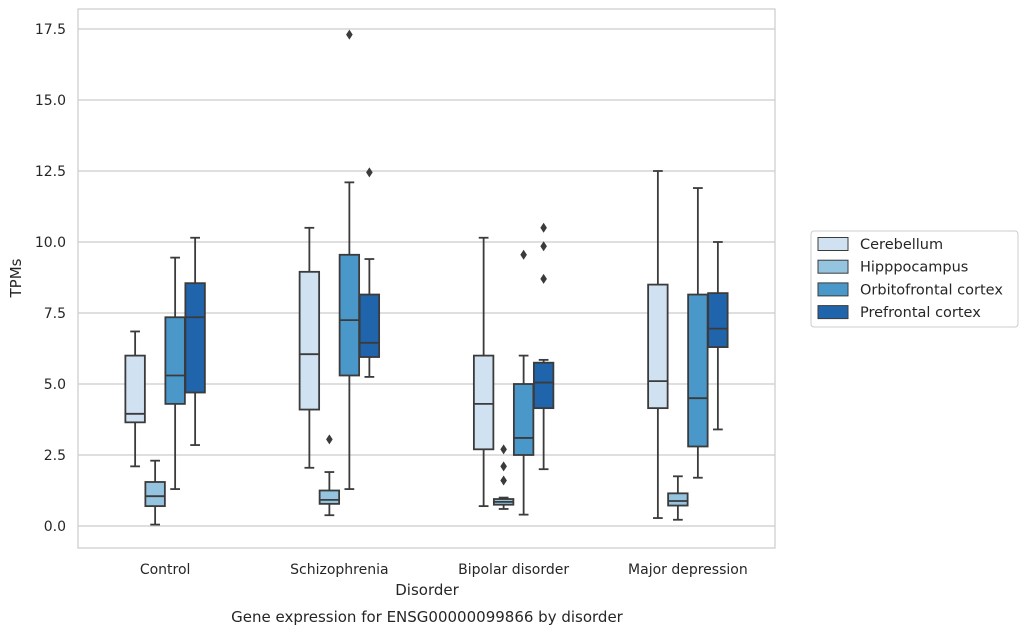 The height and width of the screenshot is (634, 1027). I want to click on x-tick-label: Major depression, so click(688, 570).